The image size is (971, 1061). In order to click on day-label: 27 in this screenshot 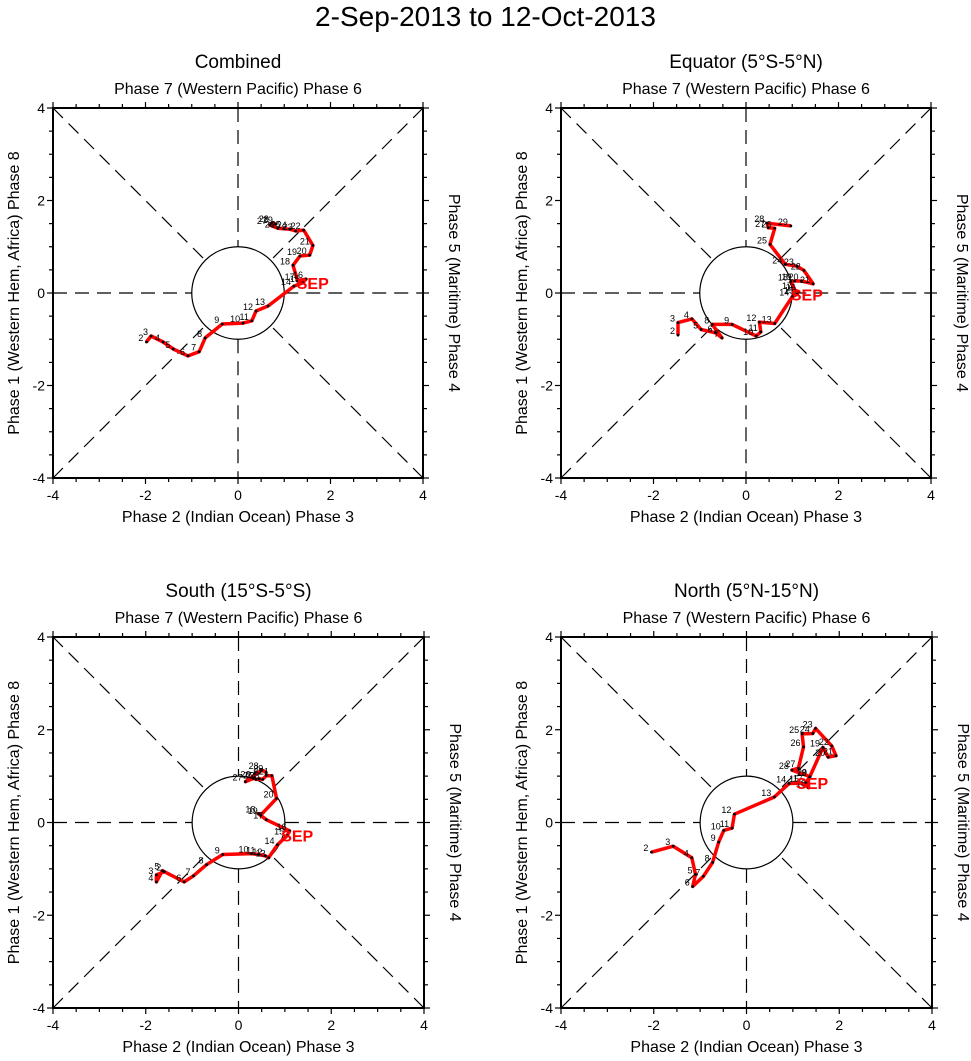, I will do `click(262, 221)`.